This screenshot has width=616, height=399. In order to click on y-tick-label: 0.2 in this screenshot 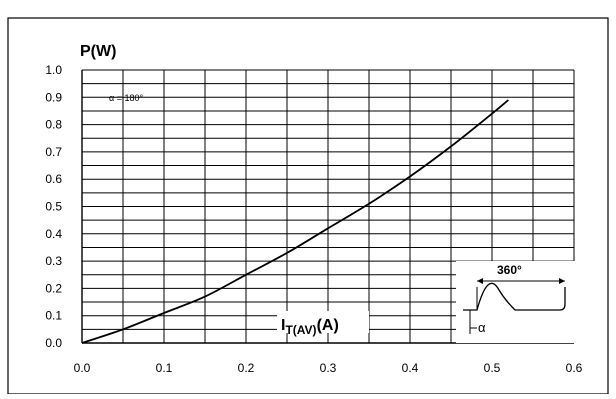, I will do `click(53, 288)`.